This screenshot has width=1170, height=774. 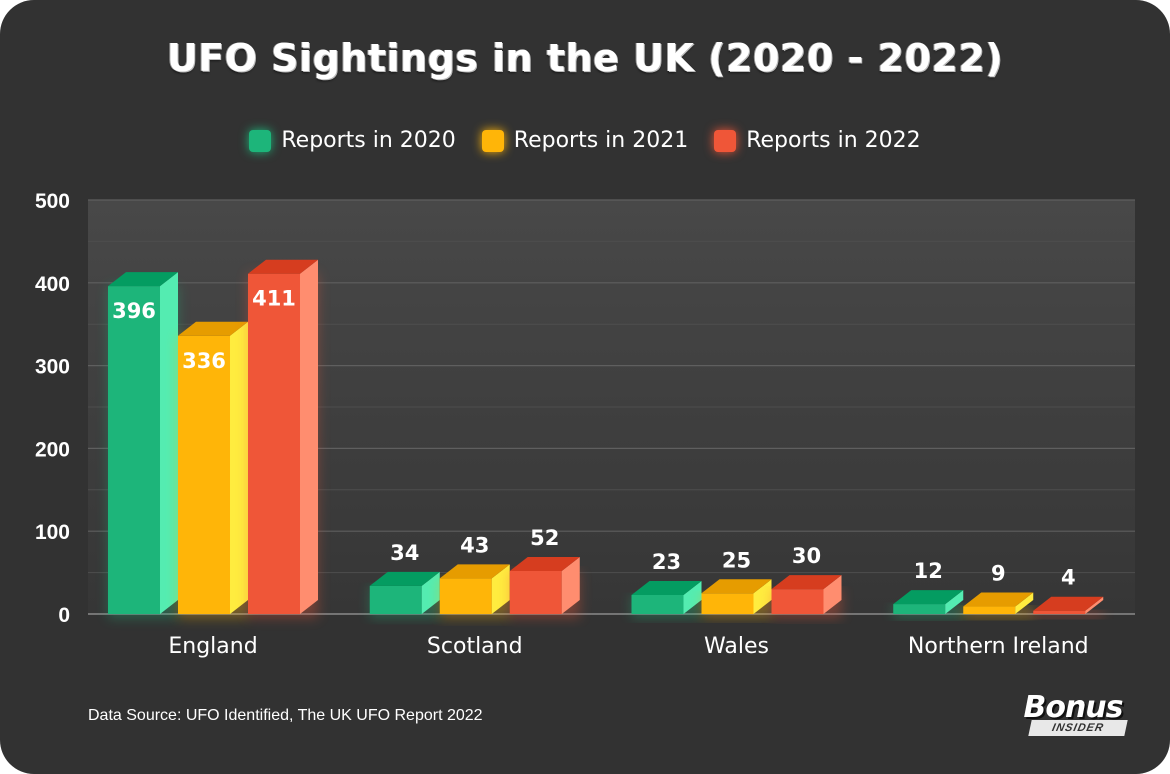 I want to click on x-tick-label: Scotland, so click(x=475, y=646).